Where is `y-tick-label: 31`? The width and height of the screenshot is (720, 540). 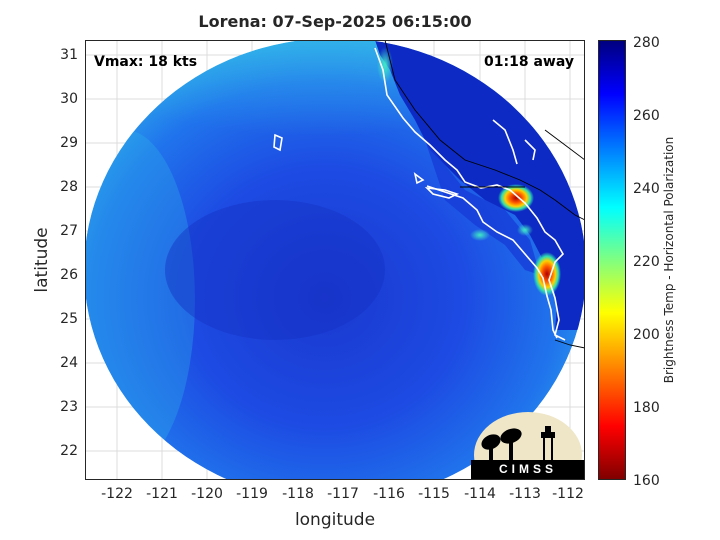 y-tick-label: 31 is located at coordinates (69, 55).